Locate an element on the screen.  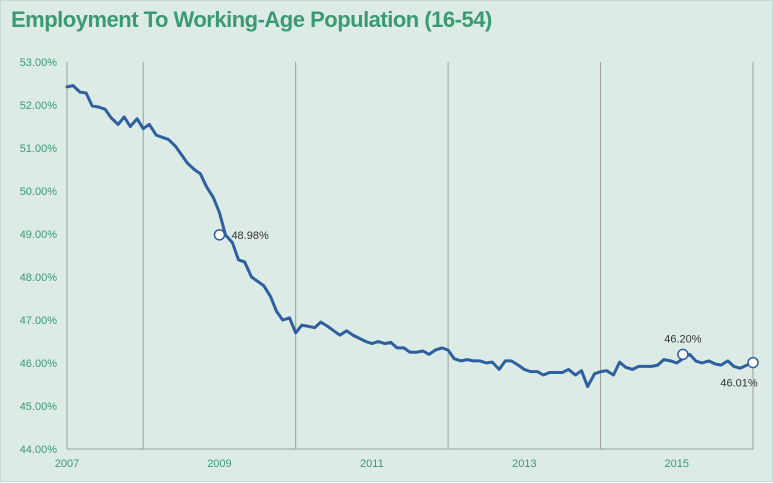
x-tick-label: 2015 is located at coordinates (677, 464).